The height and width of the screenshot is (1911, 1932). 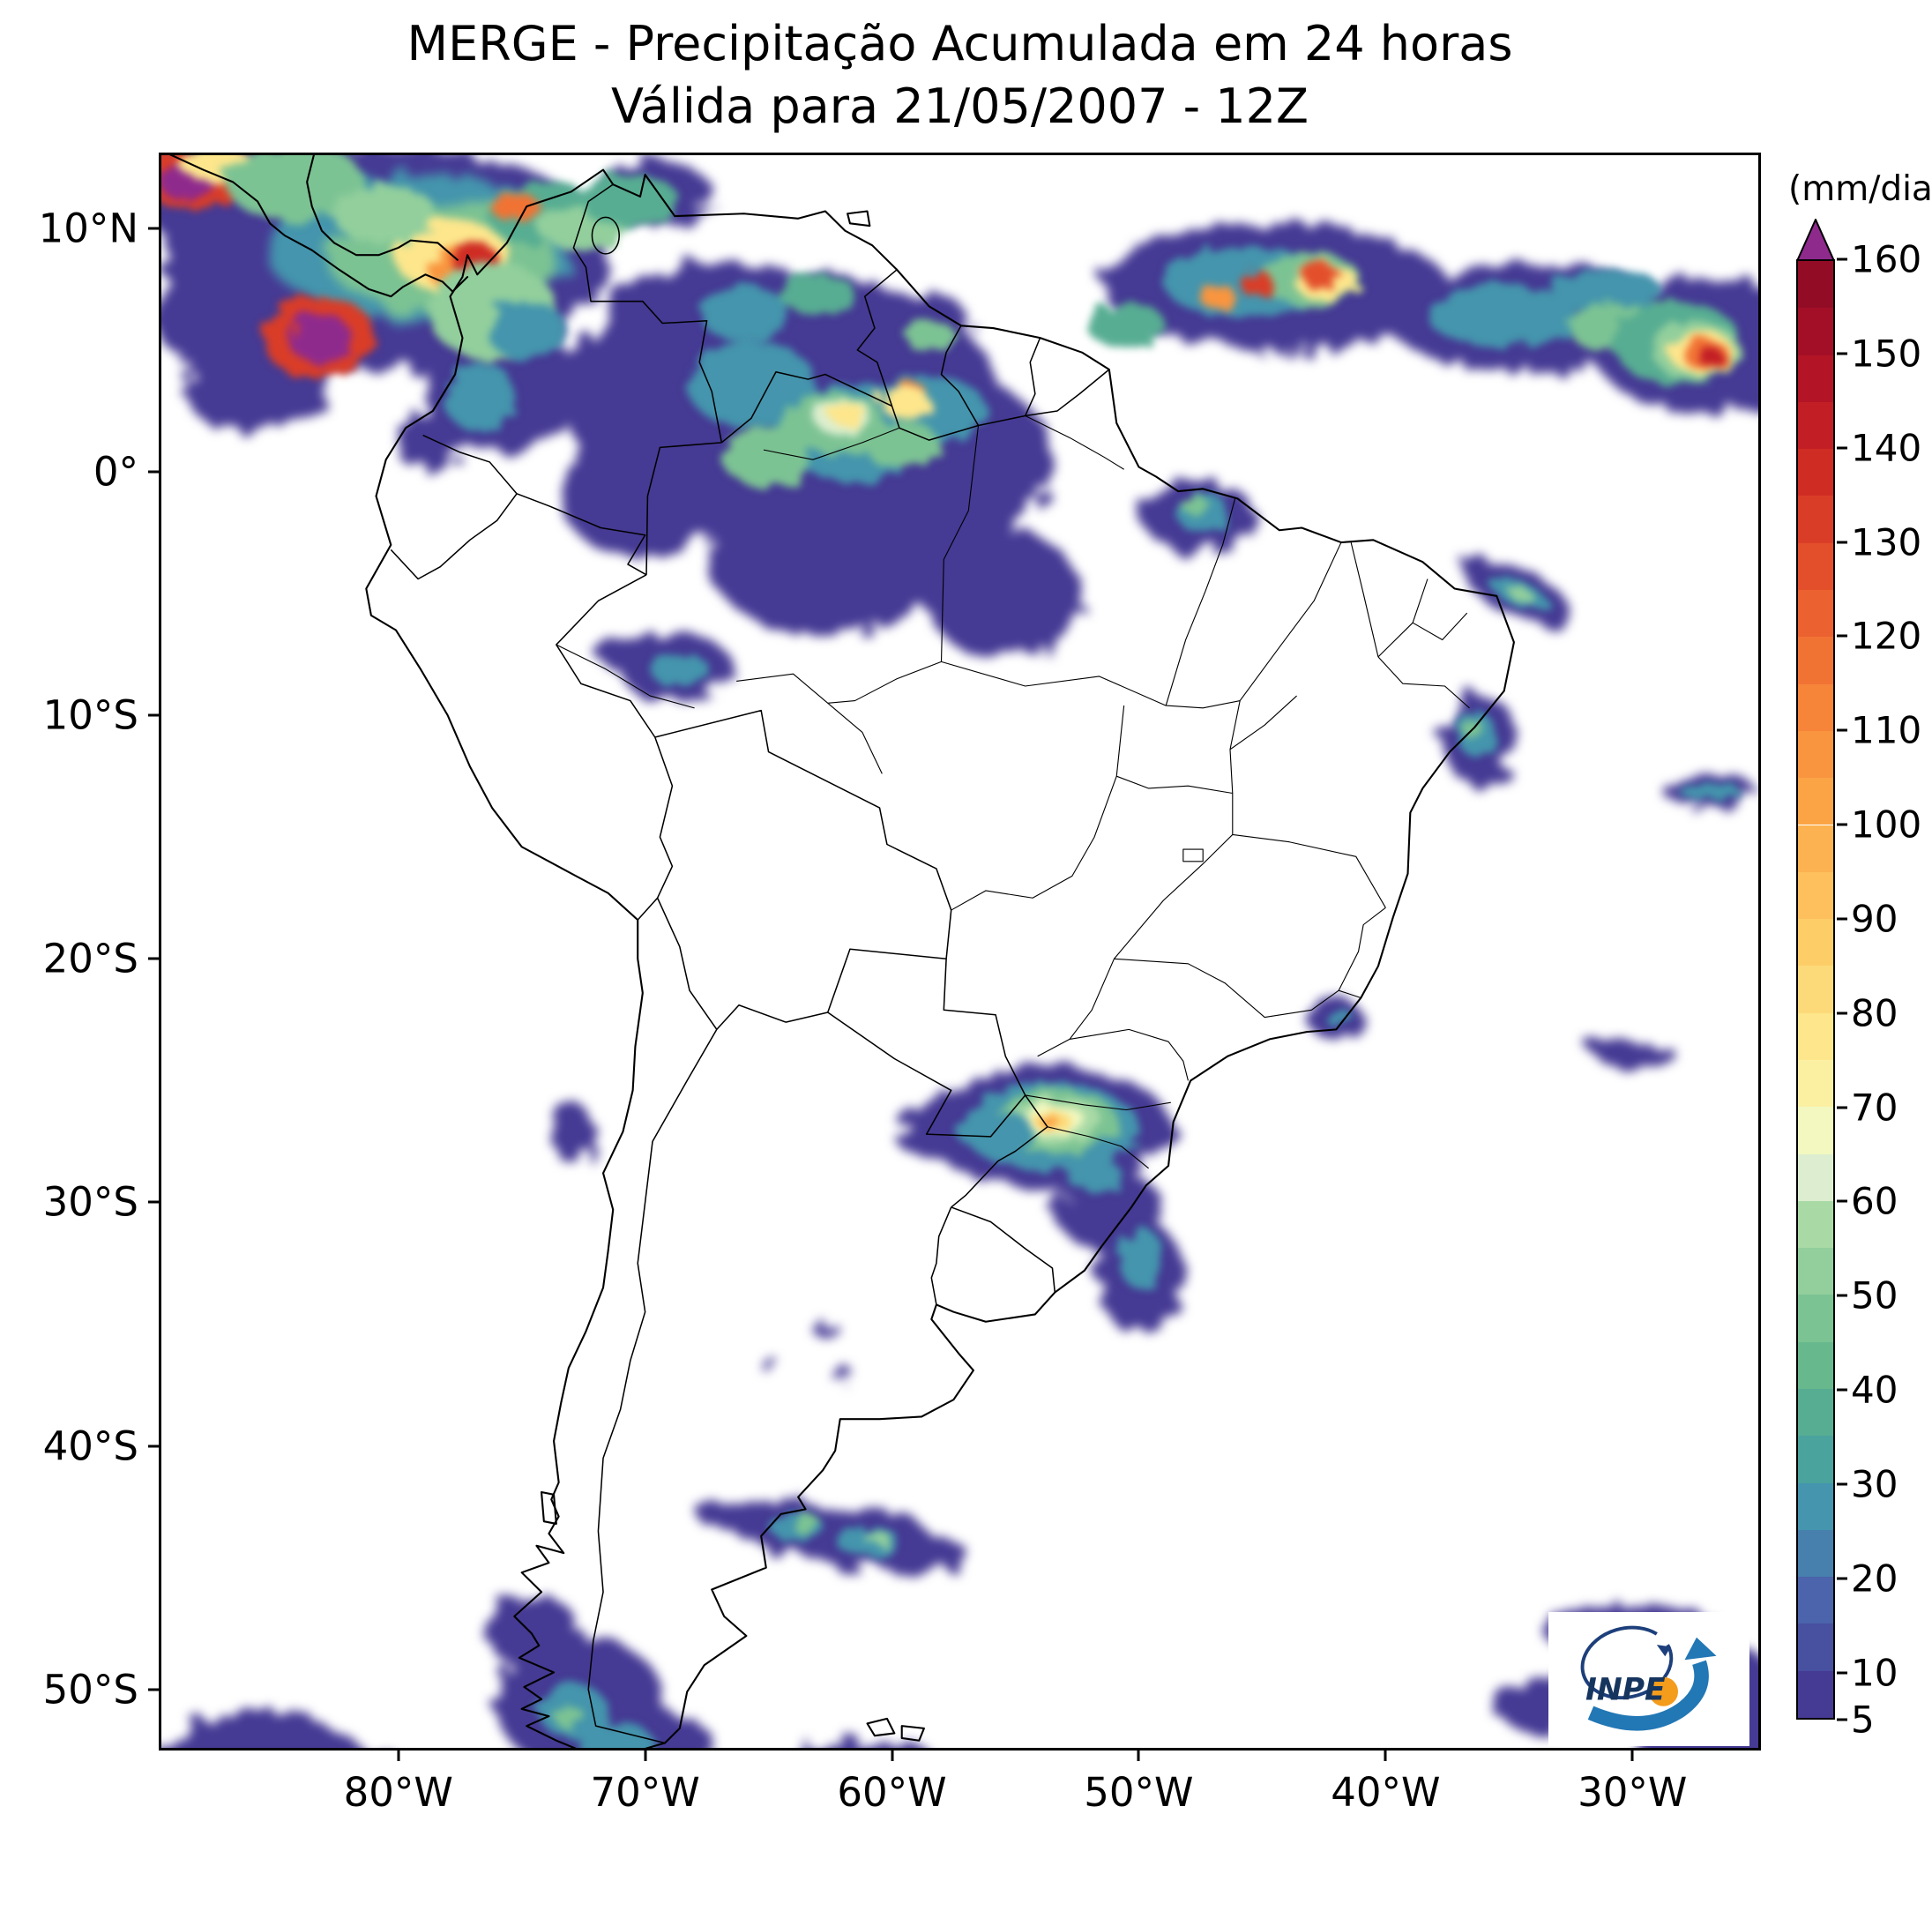 What do you see at coordinates (1663, 1651) in the screenshot?
I see `logo-orbit-arrowhead-icon` at bounding box center [1663, 1651].